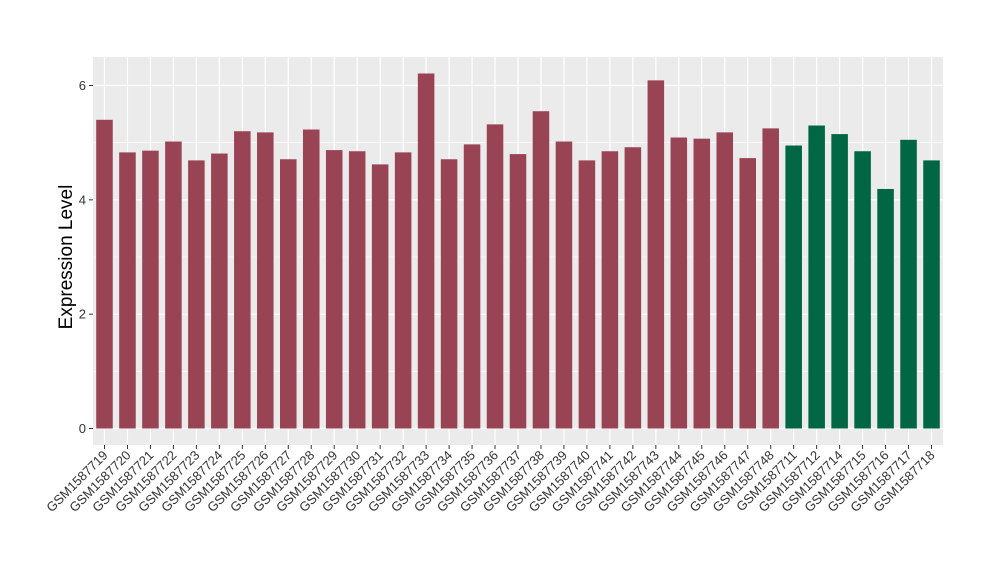 This screenshot has height=580, width=1000. What do you see at coordinates (82, 85) in the screenshot?
I see `y-tick-label: 6` at bounding box center [82, 85].